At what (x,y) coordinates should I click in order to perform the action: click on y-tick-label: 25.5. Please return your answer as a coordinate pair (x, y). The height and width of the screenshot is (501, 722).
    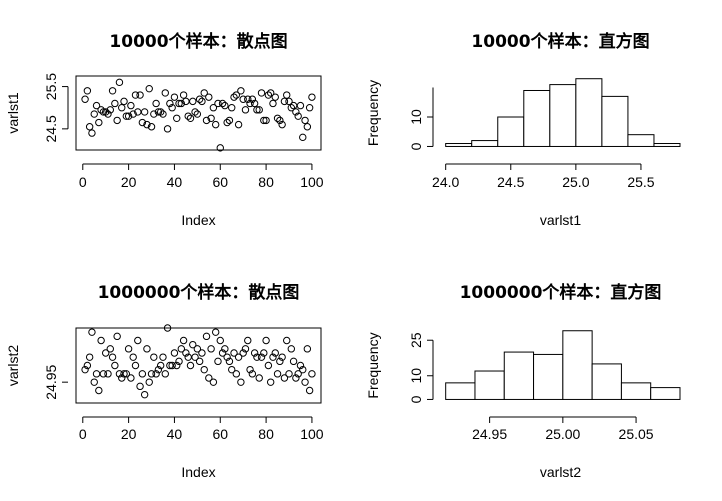
    Looking at the image, I should click on (51, 86).